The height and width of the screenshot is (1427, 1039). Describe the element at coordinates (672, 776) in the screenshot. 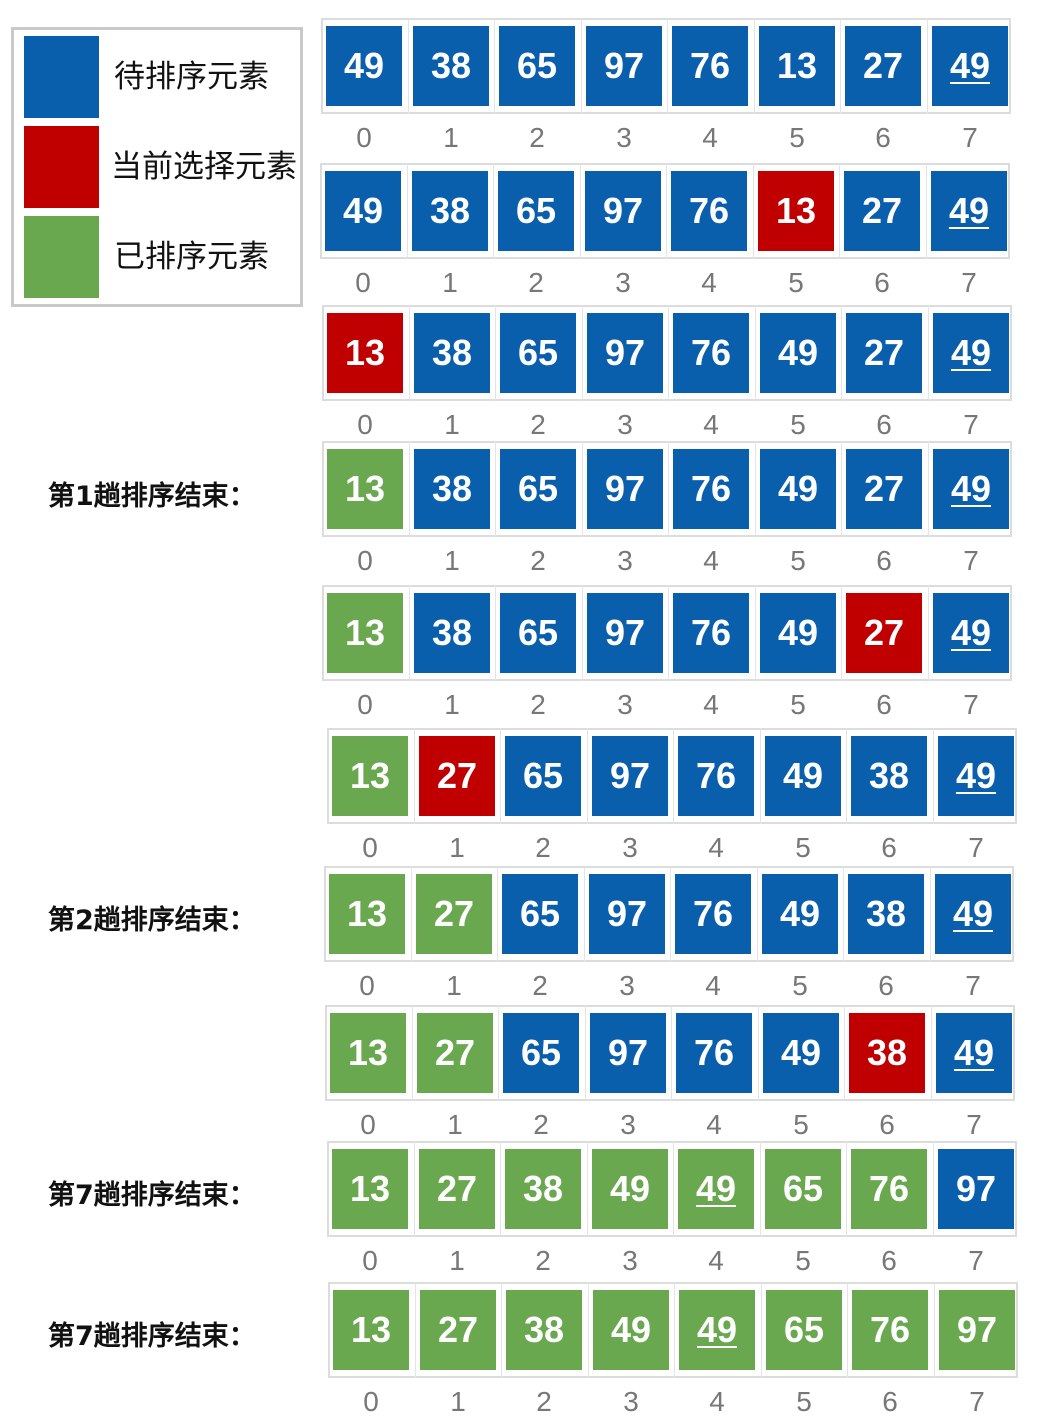

I see `array-row-step-6: 13 27 65 97 76 49 38 49` at that location.